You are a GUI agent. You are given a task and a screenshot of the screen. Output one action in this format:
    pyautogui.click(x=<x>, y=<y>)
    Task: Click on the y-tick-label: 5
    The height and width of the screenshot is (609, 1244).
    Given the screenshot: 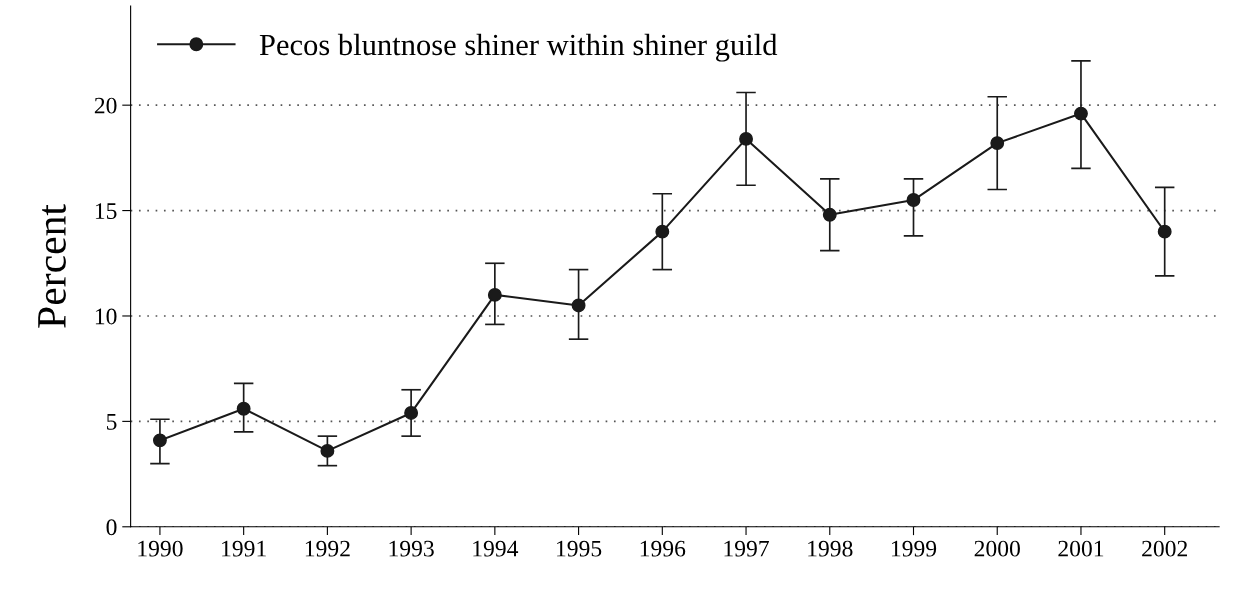 What is the action you would take?
    pyautogui.click(x=111, y=422)
    